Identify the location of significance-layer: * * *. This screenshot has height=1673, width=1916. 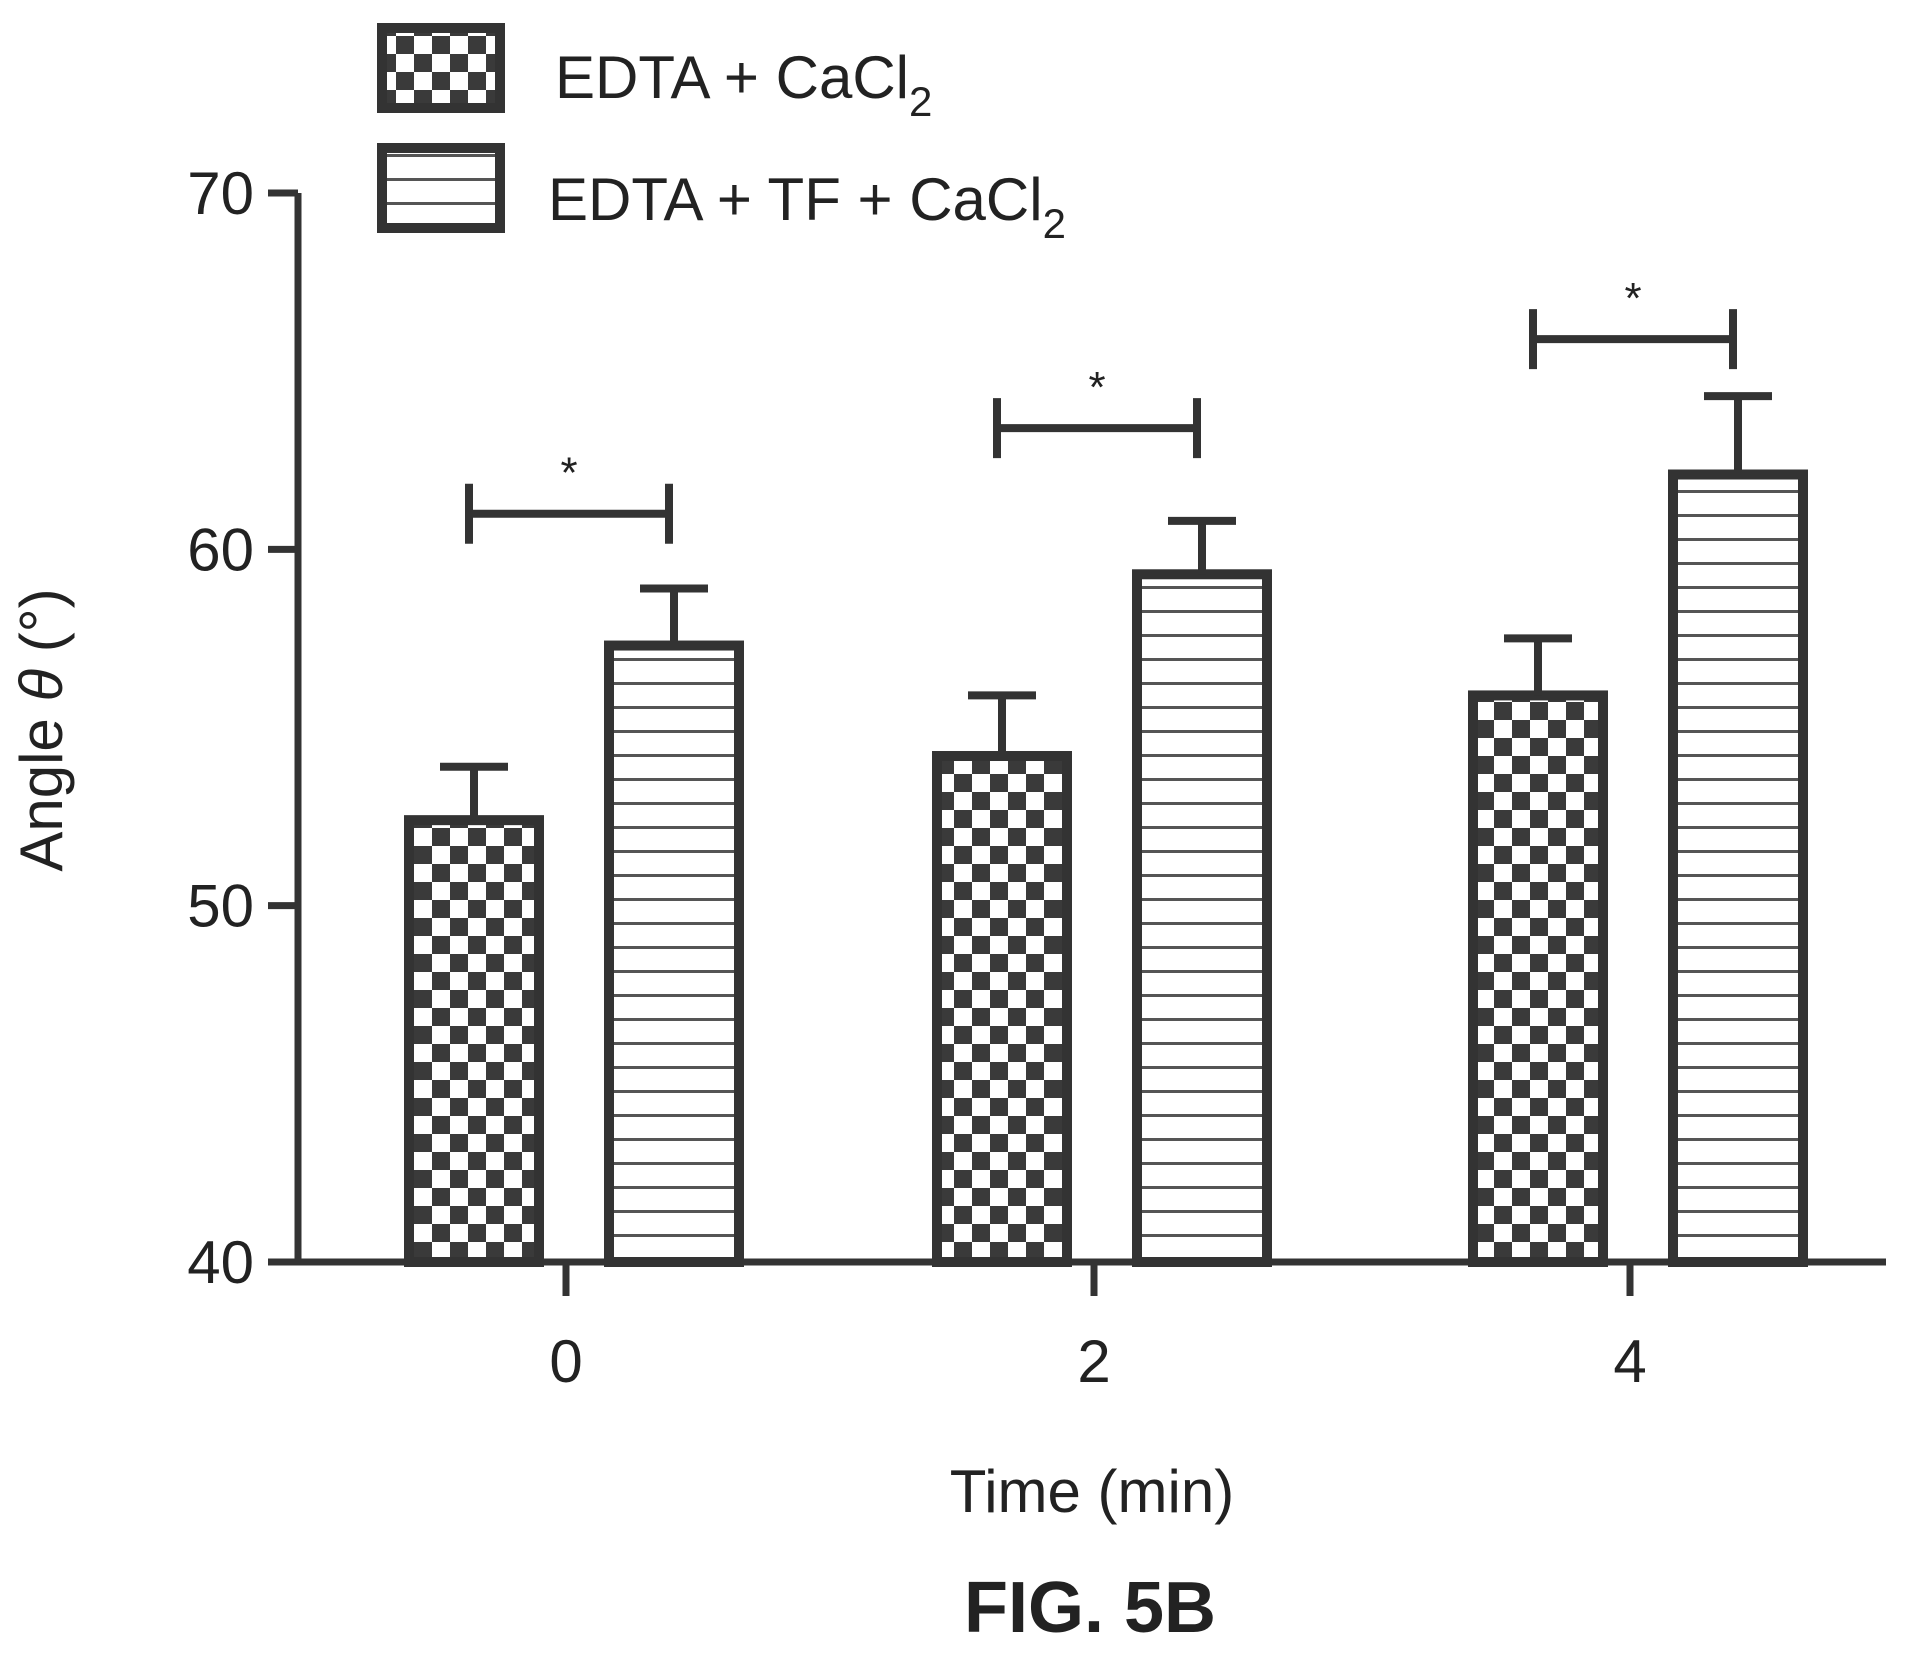
(1101, 409).